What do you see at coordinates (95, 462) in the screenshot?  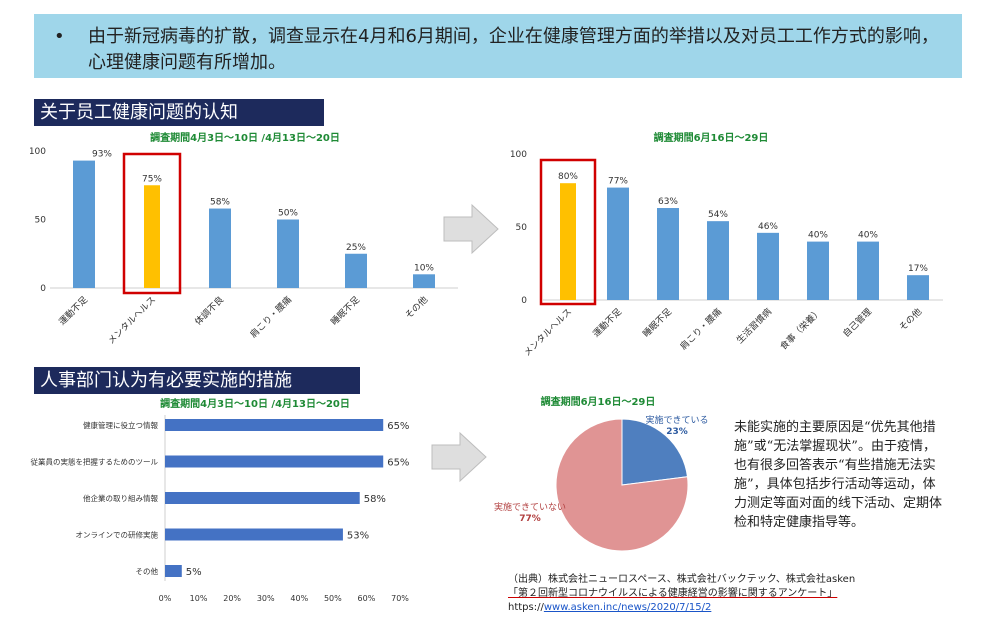 I see `category-label: 従業員の実態を把握するためのツール` at bounding box center [95, 462].